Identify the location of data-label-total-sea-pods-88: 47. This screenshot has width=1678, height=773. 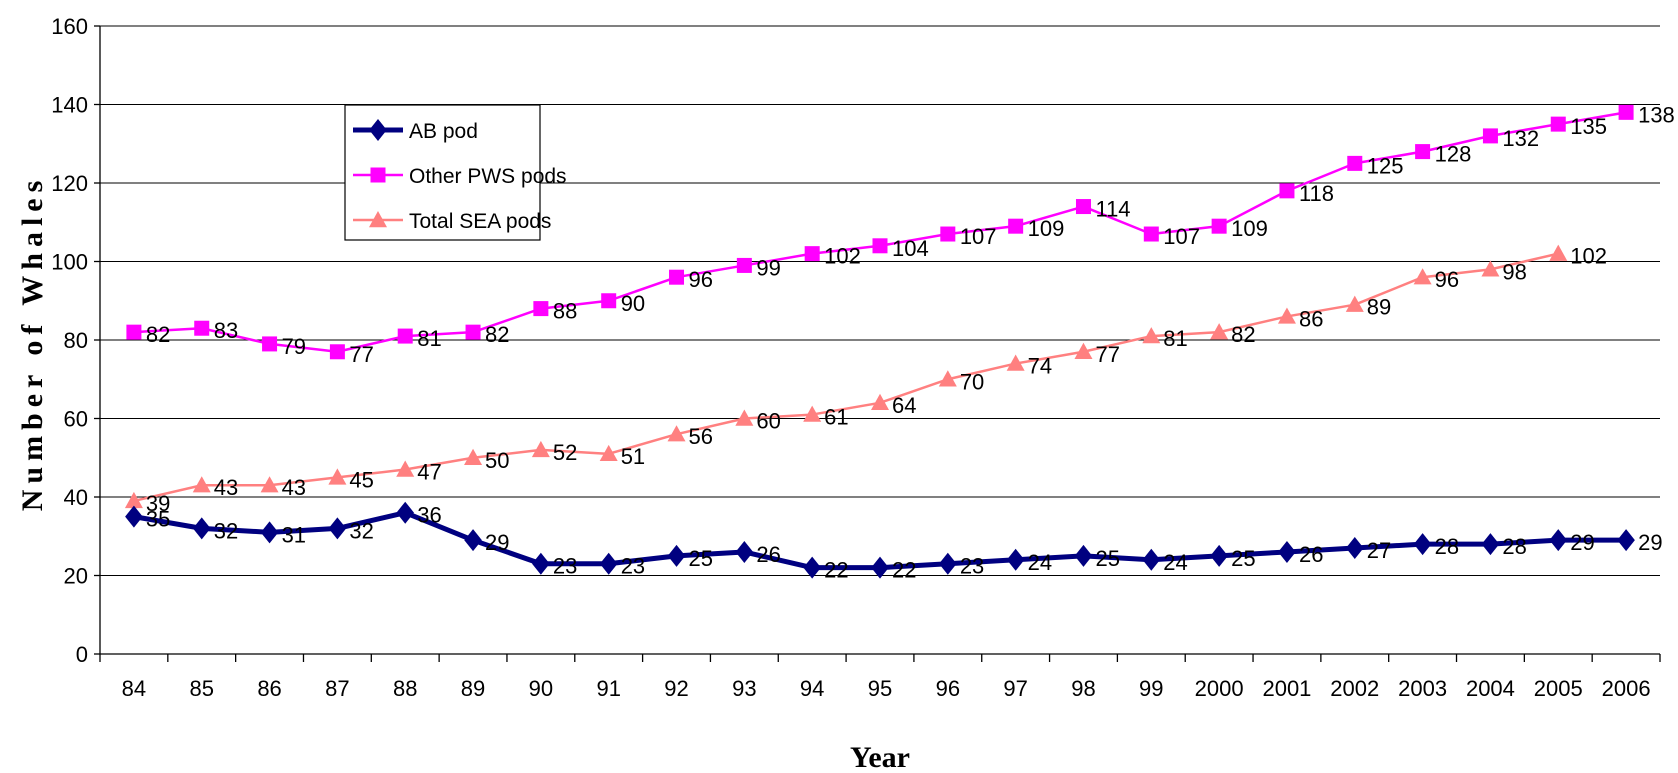
(429, 472).